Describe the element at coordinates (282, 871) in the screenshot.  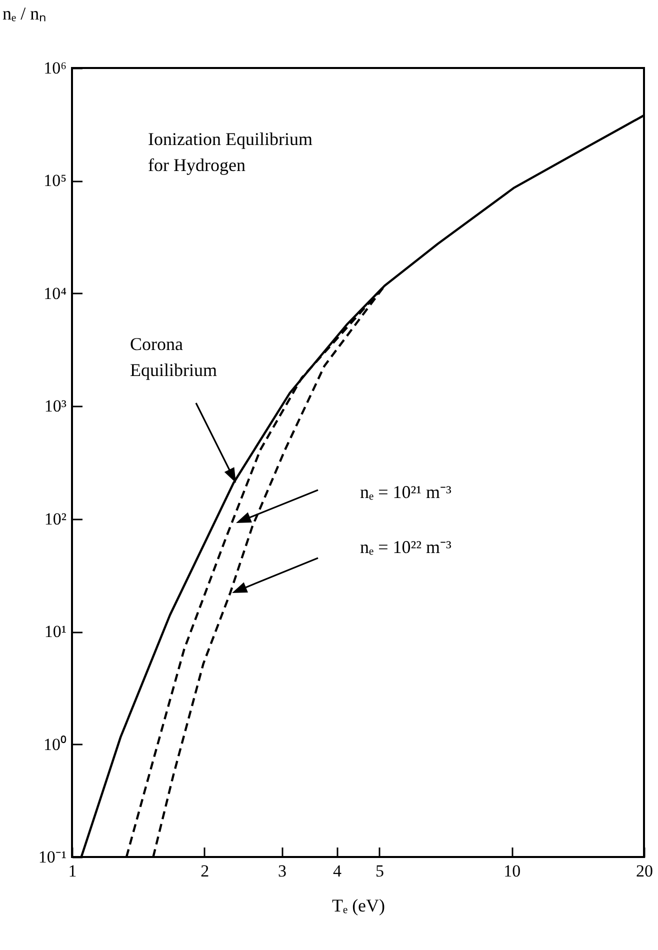
I see `x-tick-label: 3` at that location.